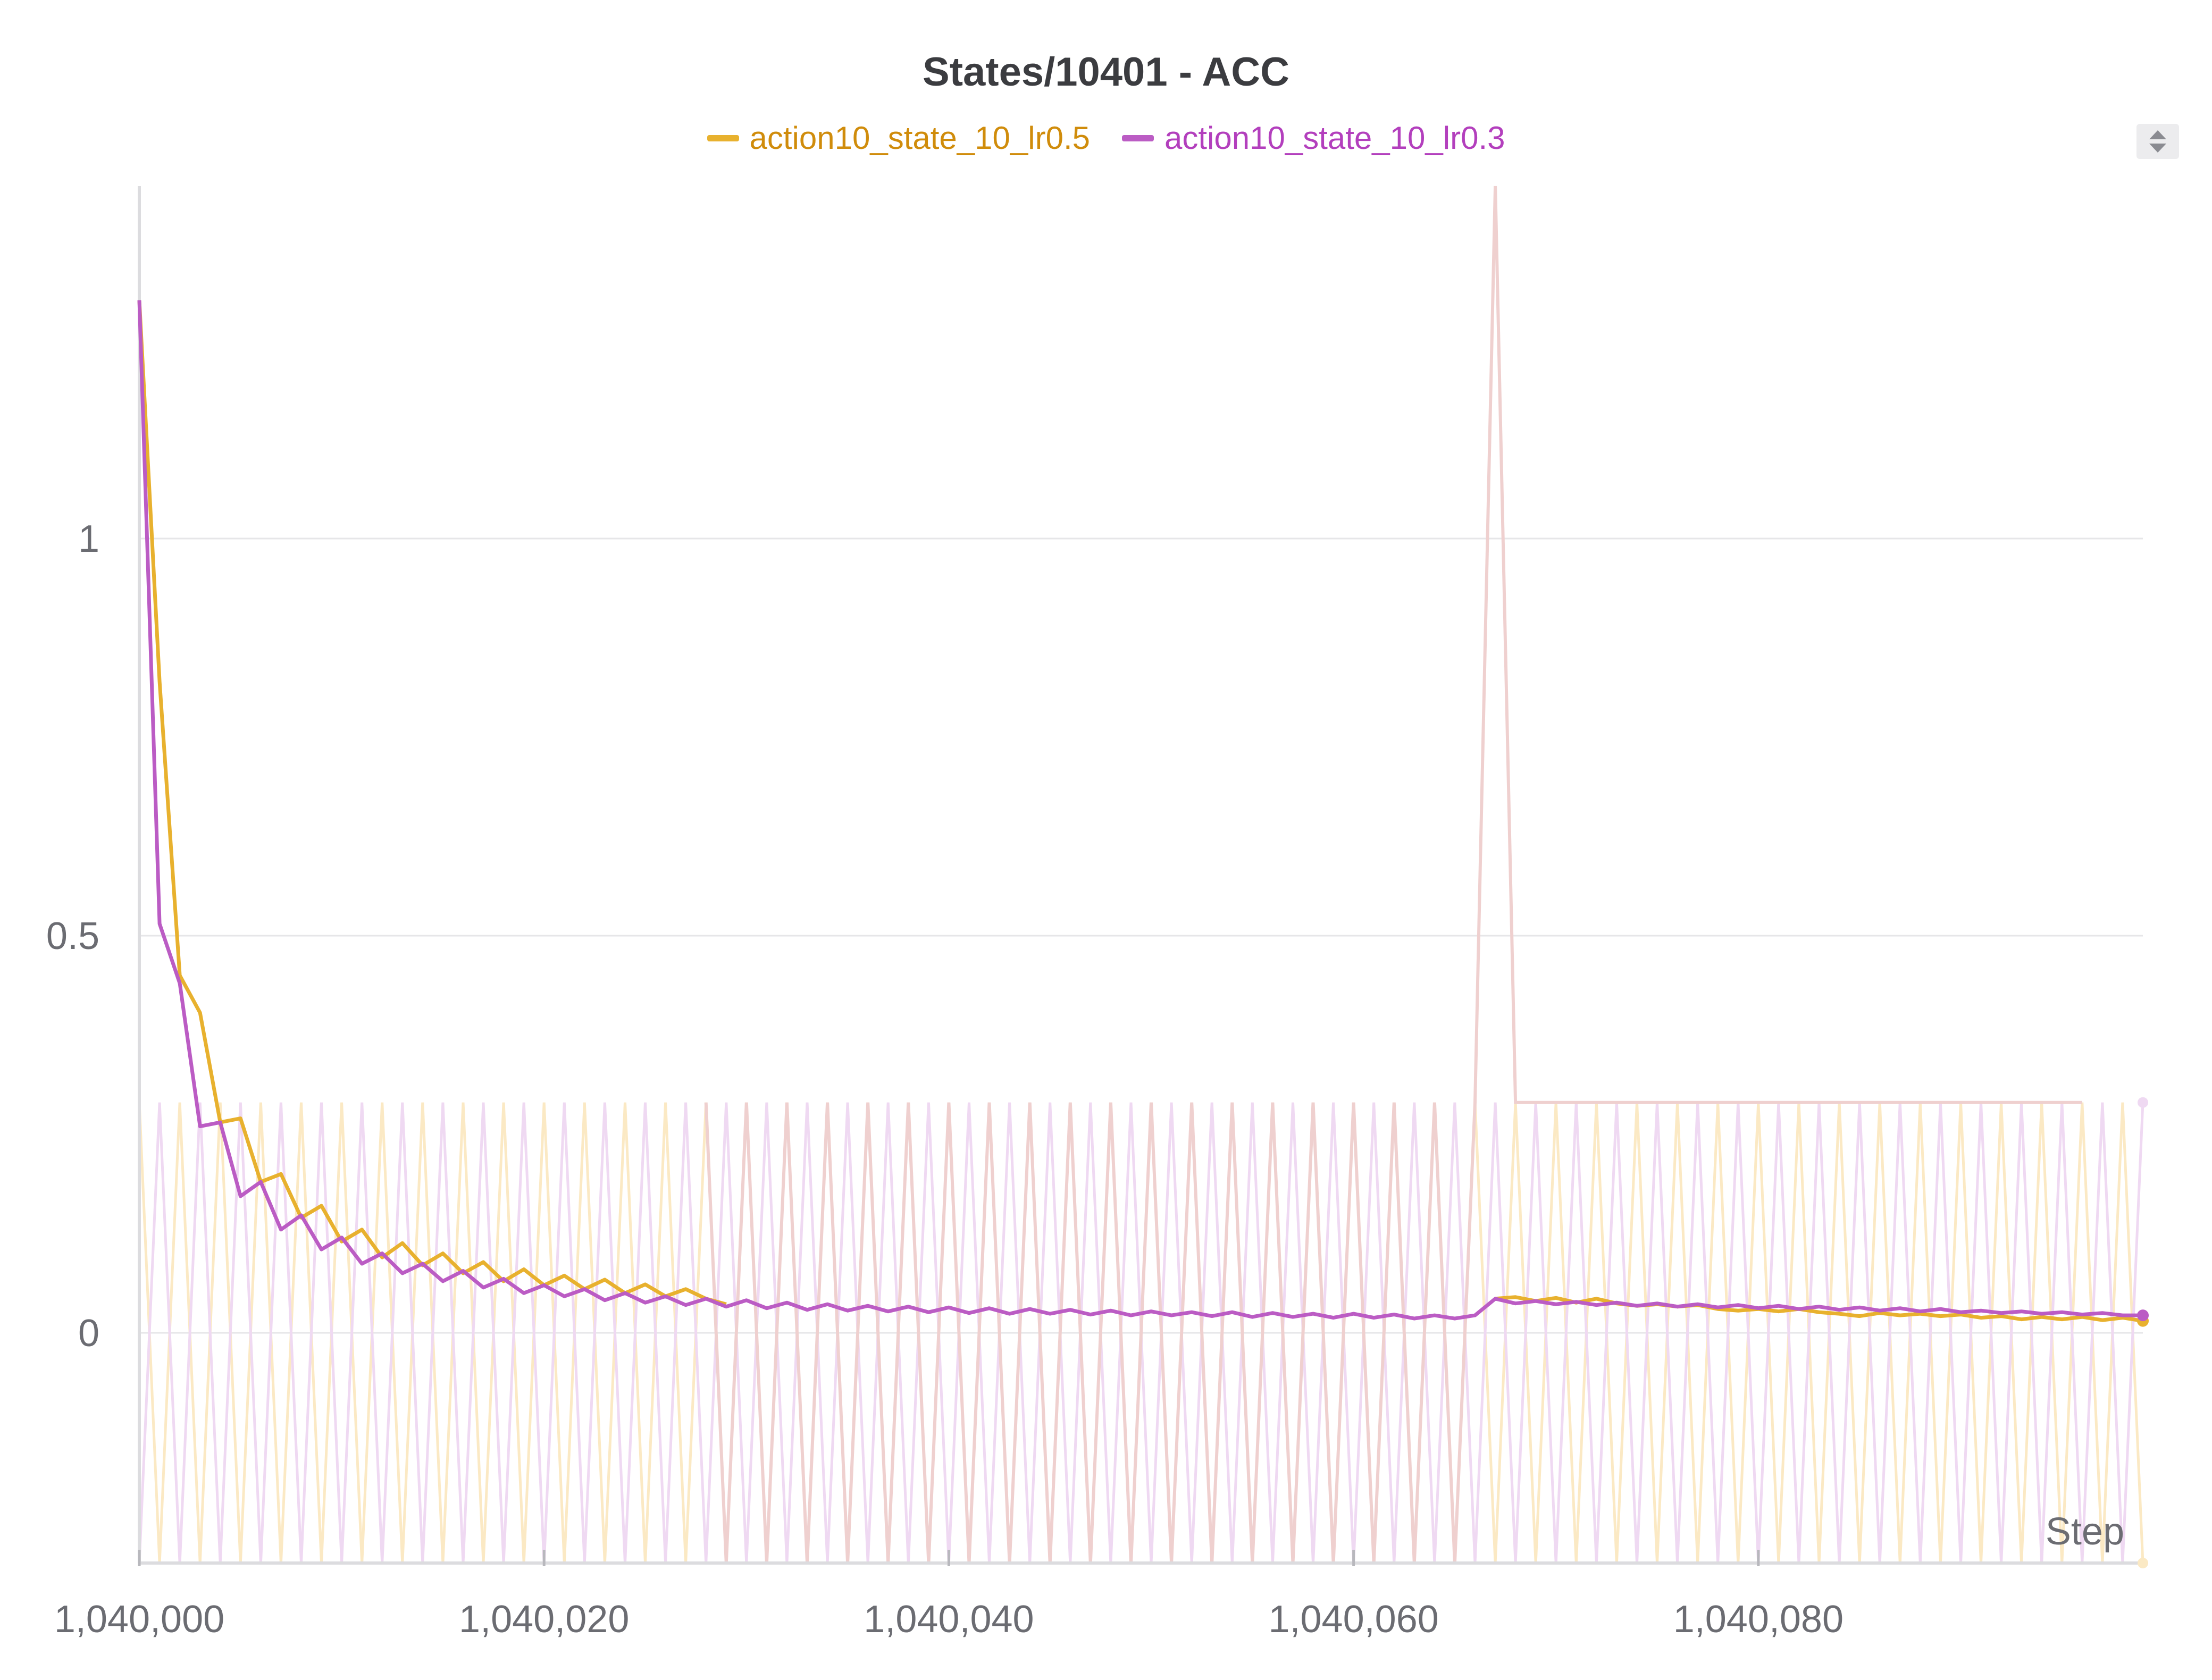 The width and height of the screenshot is (2212, 1680). I want to click on y-tick-label: 0.5, so click(72, 936).